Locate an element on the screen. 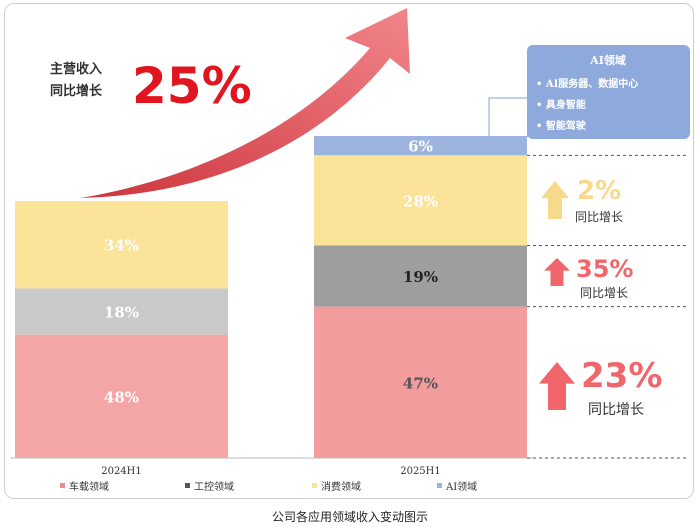 This screenshot has height=527, width=700. legend-label-0: 车载领域 is located at coordinates (89, 486).